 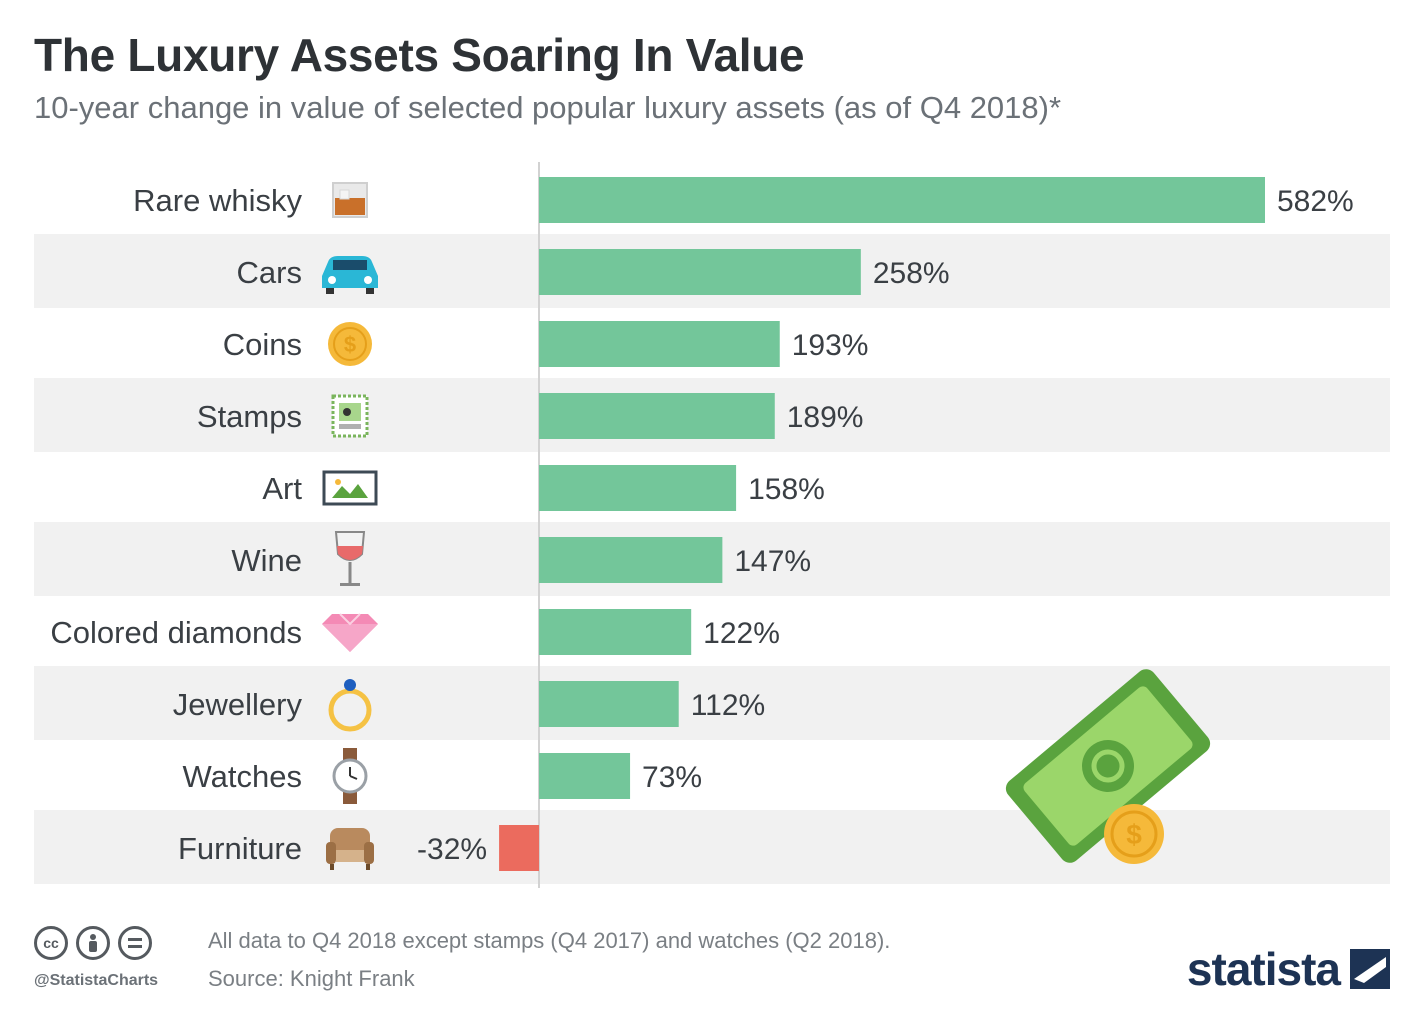 What do you see at coordinates (1108, 766) in the screenshot?
I see `money-bill-icon` at bounding box center [1108, 766].